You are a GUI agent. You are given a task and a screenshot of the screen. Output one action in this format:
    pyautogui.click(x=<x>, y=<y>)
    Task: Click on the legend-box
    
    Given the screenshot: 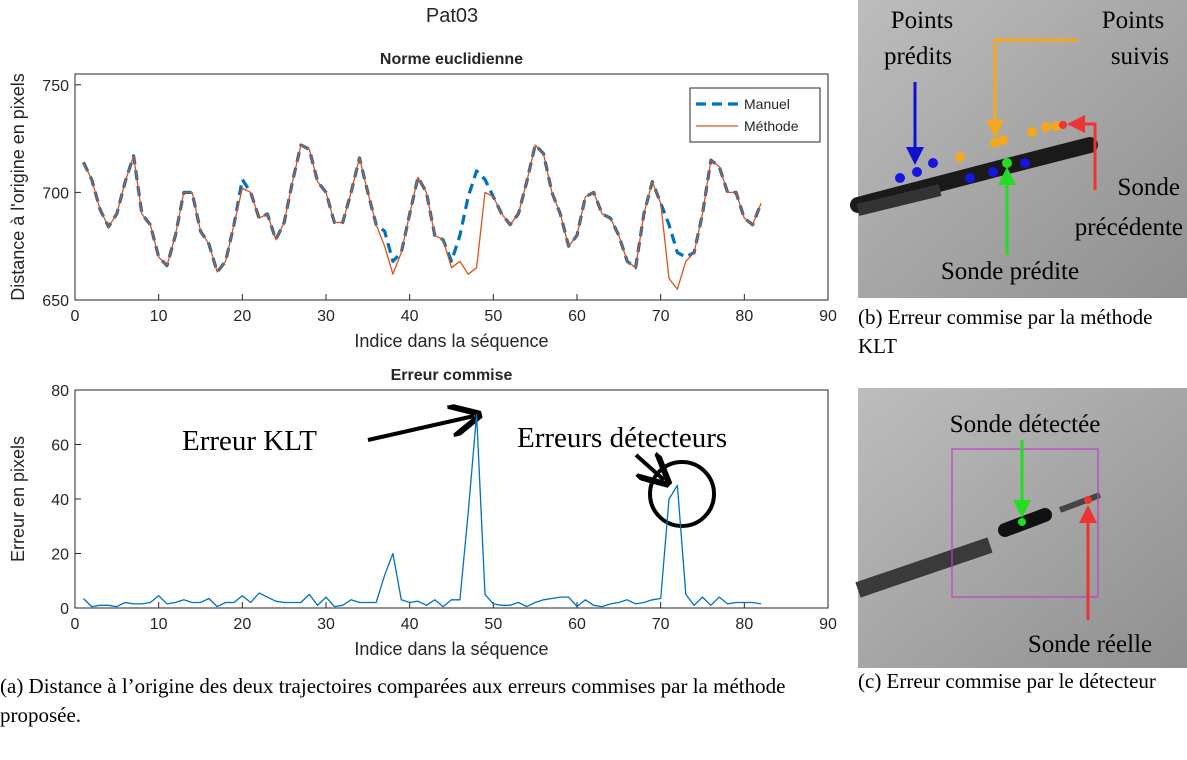 What is the action you would take?
    pyautogui.click(x=755, y=115)
    